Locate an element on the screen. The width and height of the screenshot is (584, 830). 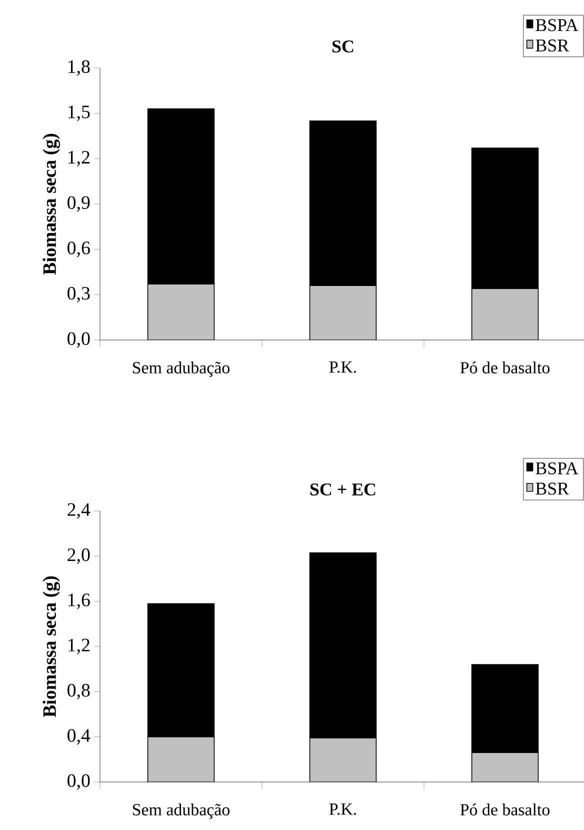
y-tick-label: 2,4 is located at coordinates (79, 511).